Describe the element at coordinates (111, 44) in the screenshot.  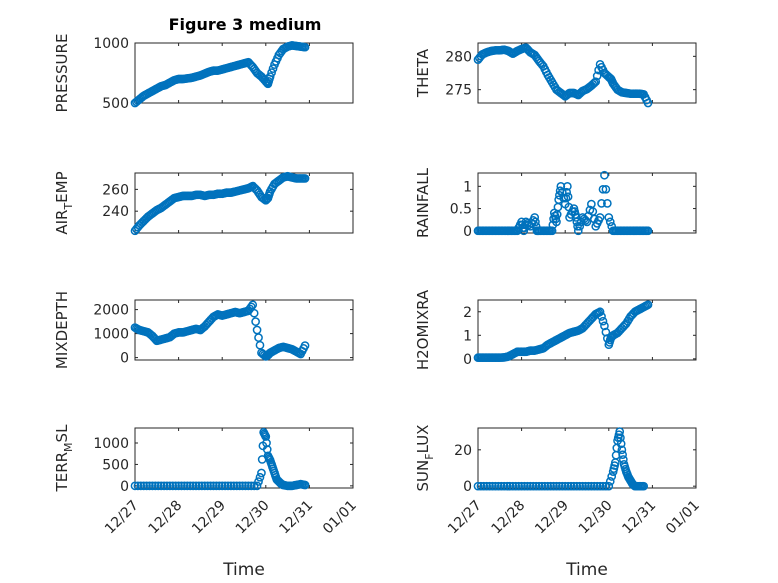
I see `y-tick-label: 1000` at that location.